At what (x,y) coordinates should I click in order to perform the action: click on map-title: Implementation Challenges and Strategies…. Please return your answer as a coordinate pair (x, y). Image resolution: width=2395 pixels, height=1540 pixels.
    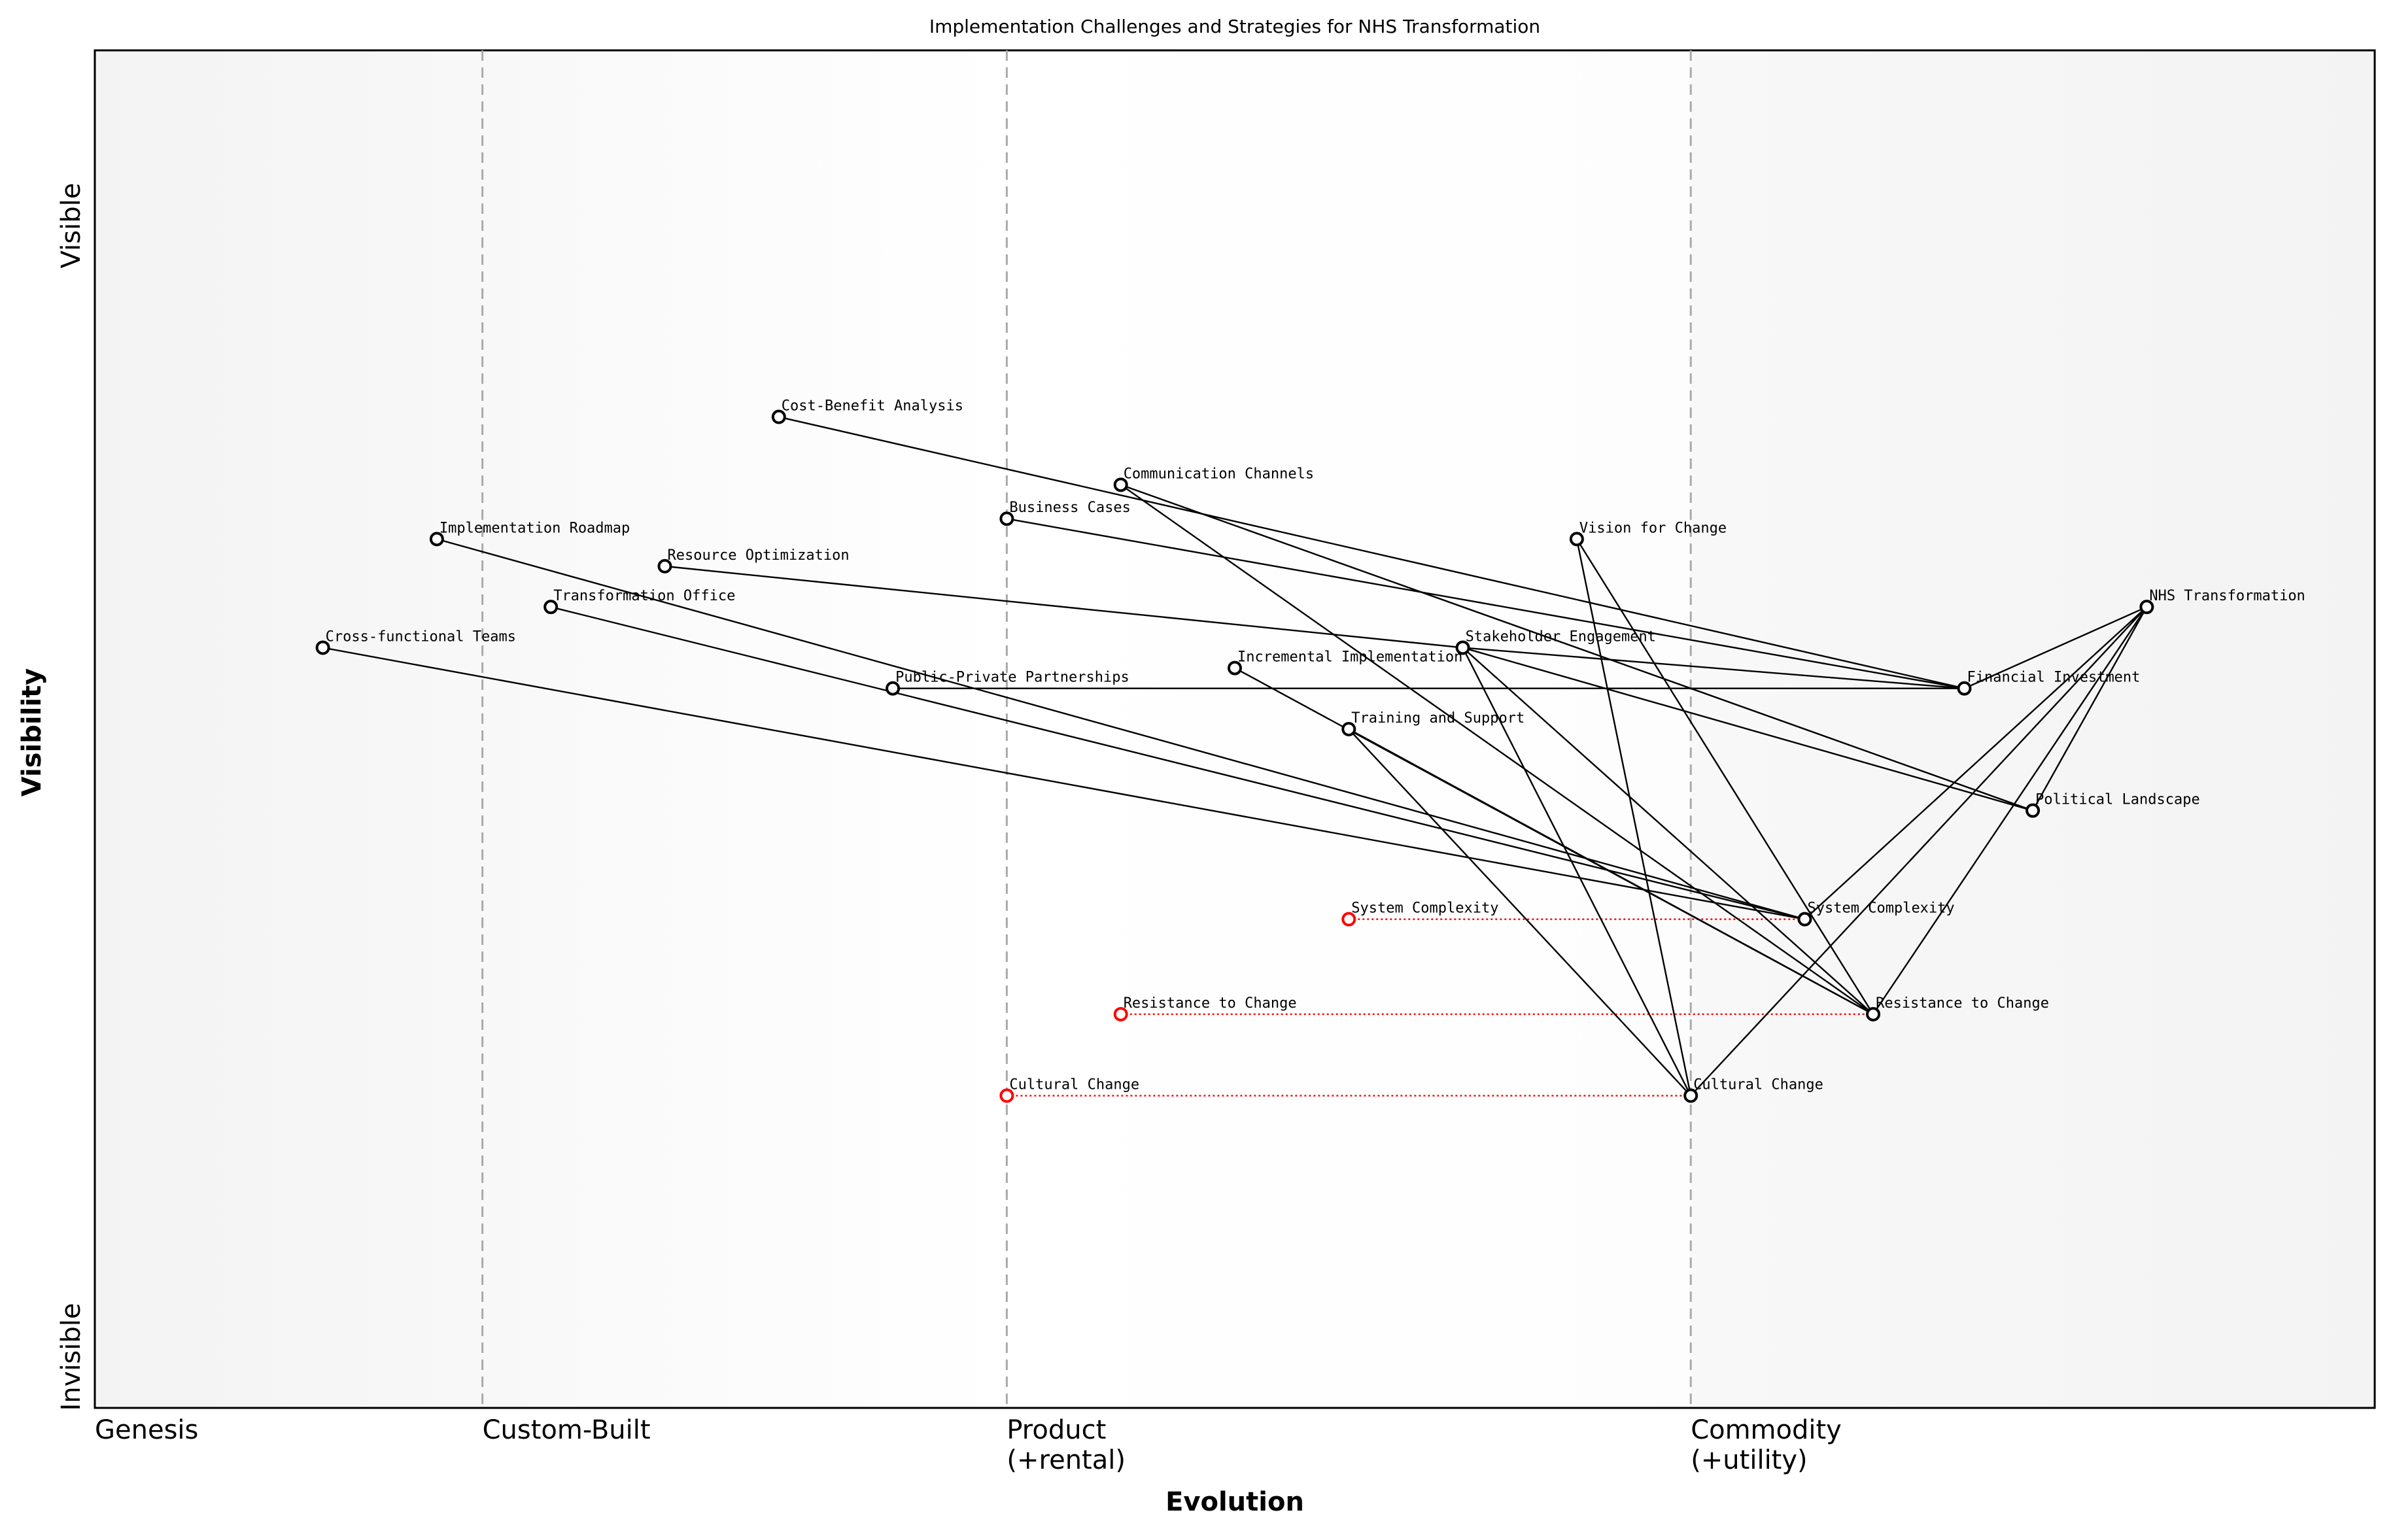
    Looking at the image, I should click on (1234, 26).